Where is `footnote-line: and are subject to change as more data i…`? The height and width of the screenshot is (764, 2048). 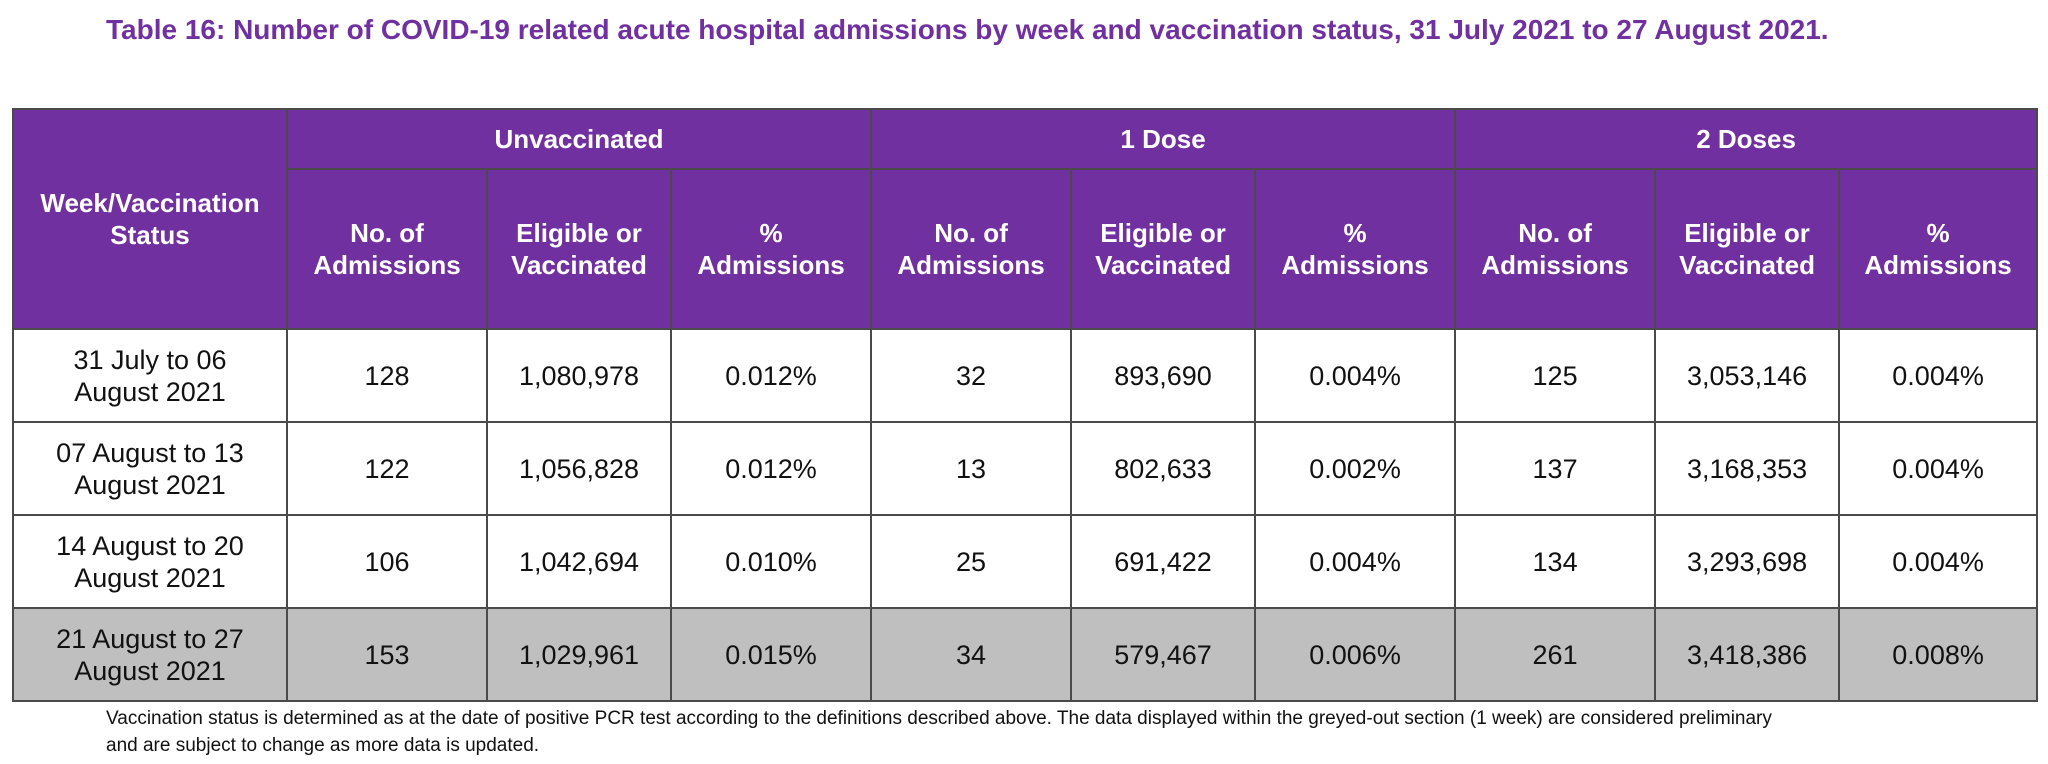 footnote-line: and are subject to change as more data i… is located at coordinates (323, 745).